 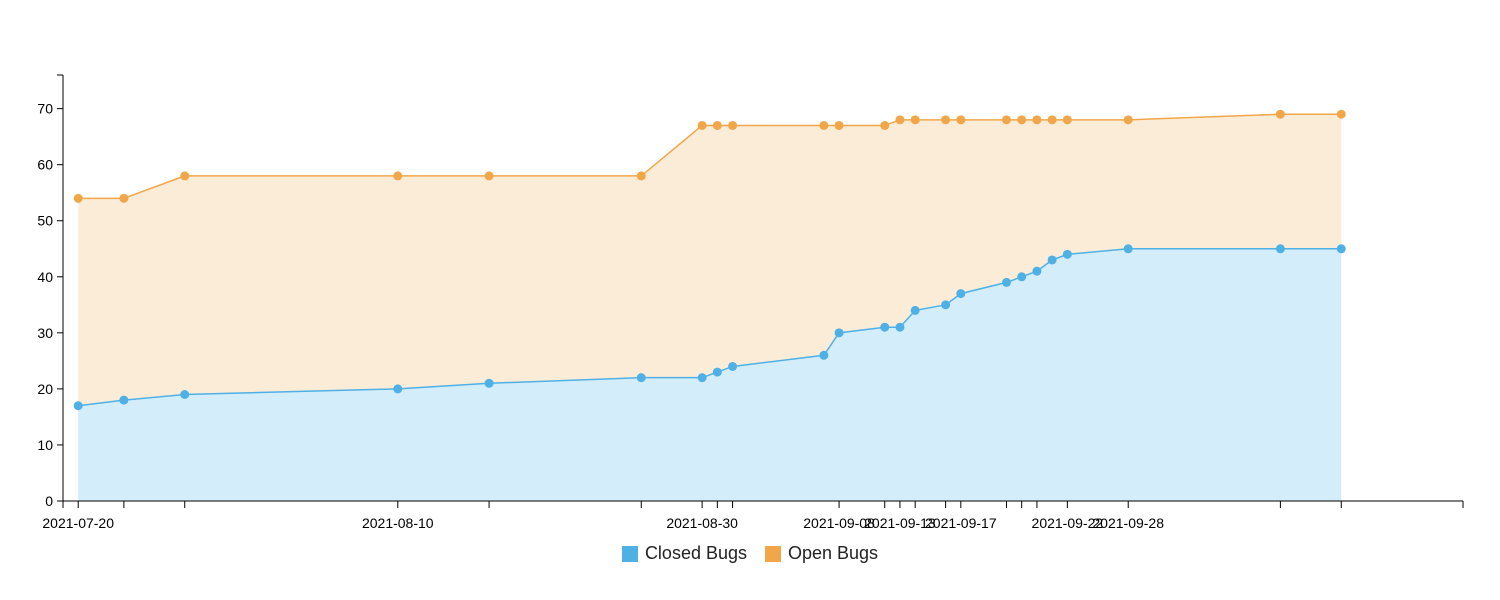 I want to click on x-tick-label-2021-07-20: 2021-07-20, so click(x=78, y=523).